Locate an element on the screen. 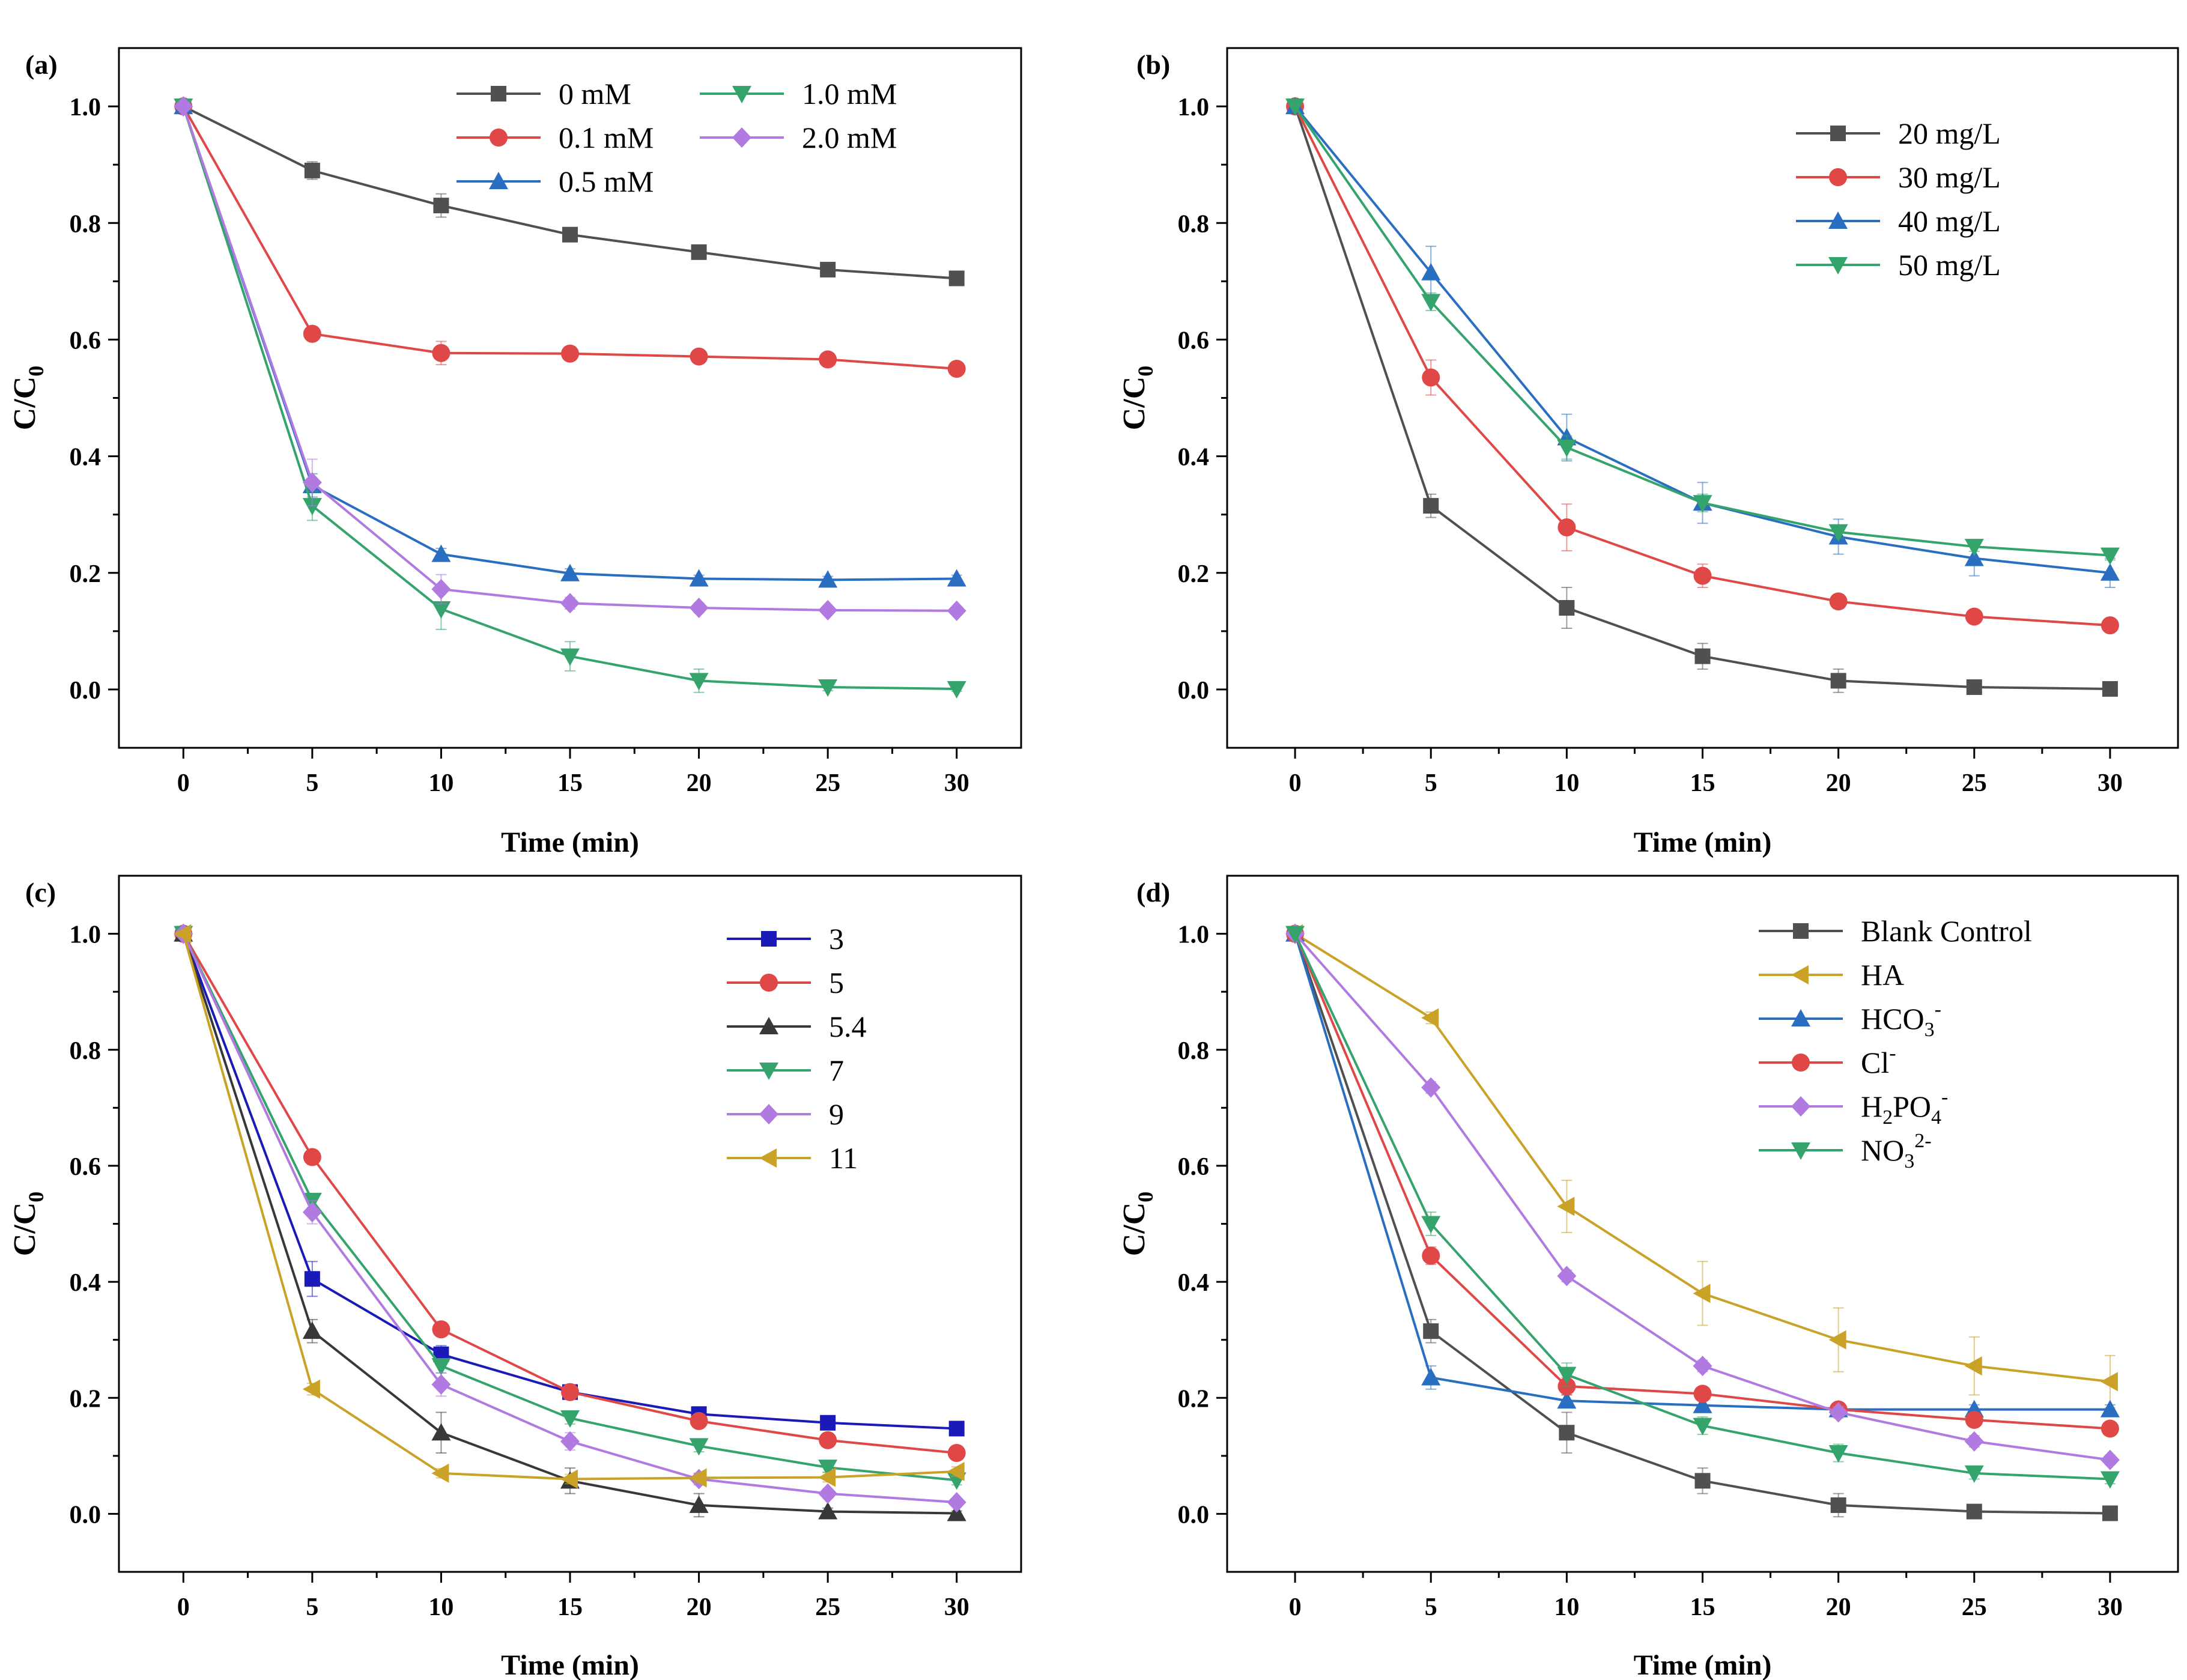 The height and width of the screenshot is (1680, 2187). legend-label: 30 mg/L is located at coordinates (1949, 177).